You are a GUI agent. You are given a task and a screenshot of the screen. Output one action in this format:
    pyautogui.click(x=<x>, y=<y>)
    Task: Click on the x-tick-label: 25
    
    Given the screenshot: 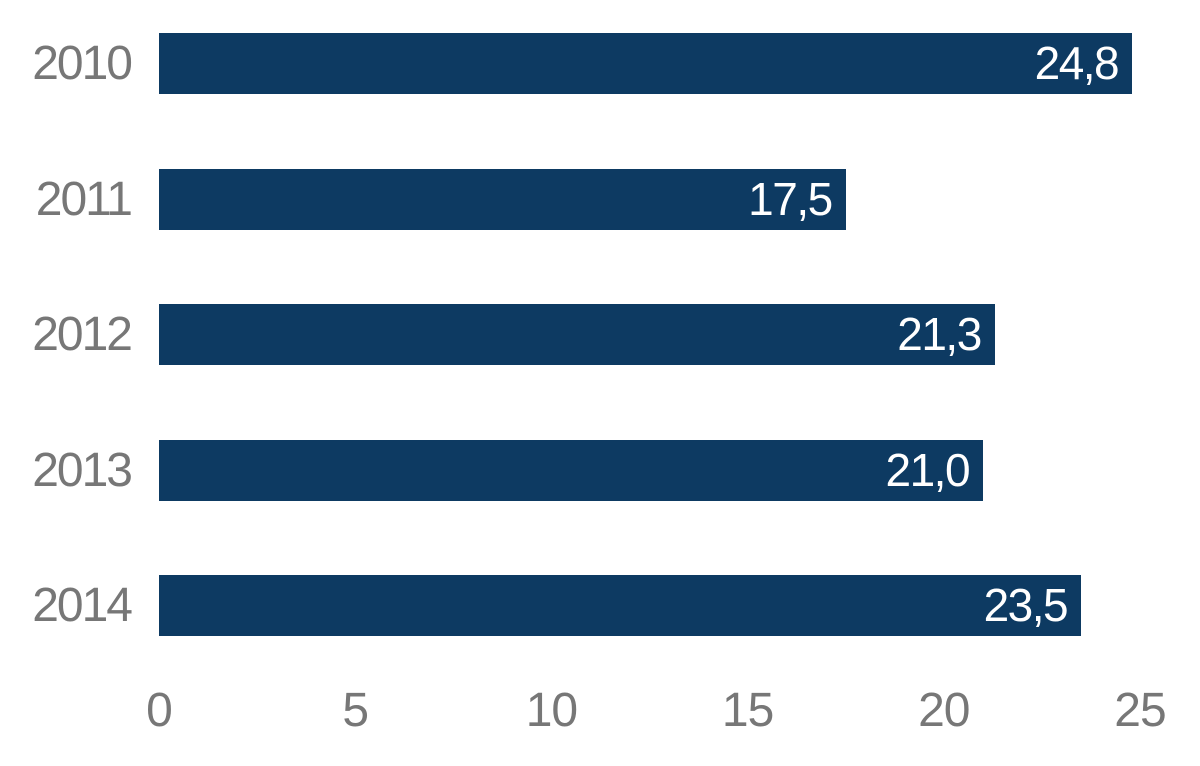 What is the action you would take?
    pyautogui.click(x=1140, y=710)
    